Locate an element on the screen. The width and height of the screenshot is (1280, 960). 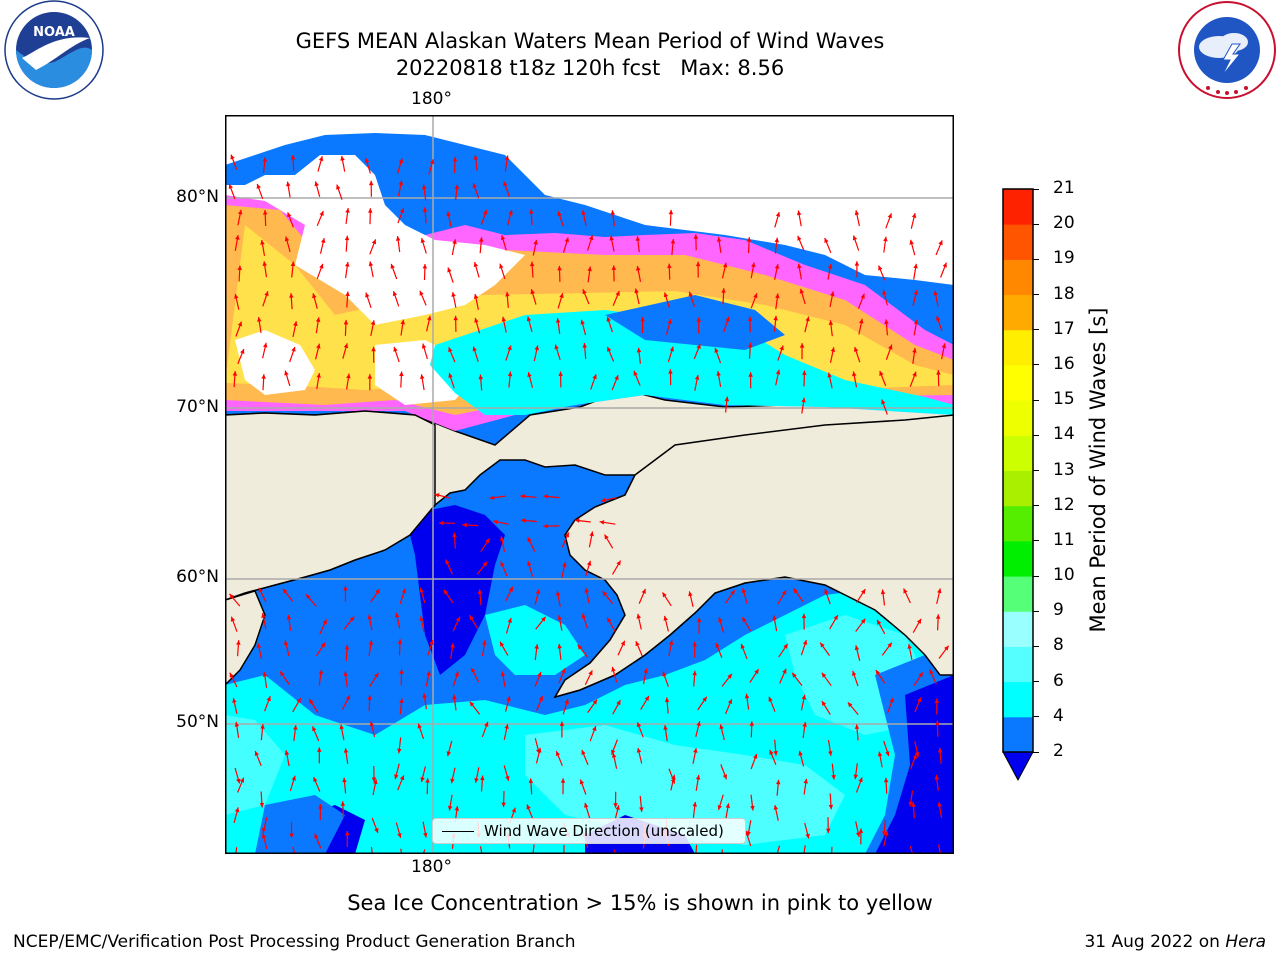
colorbar-tick is located at coordinates (1036, 224).